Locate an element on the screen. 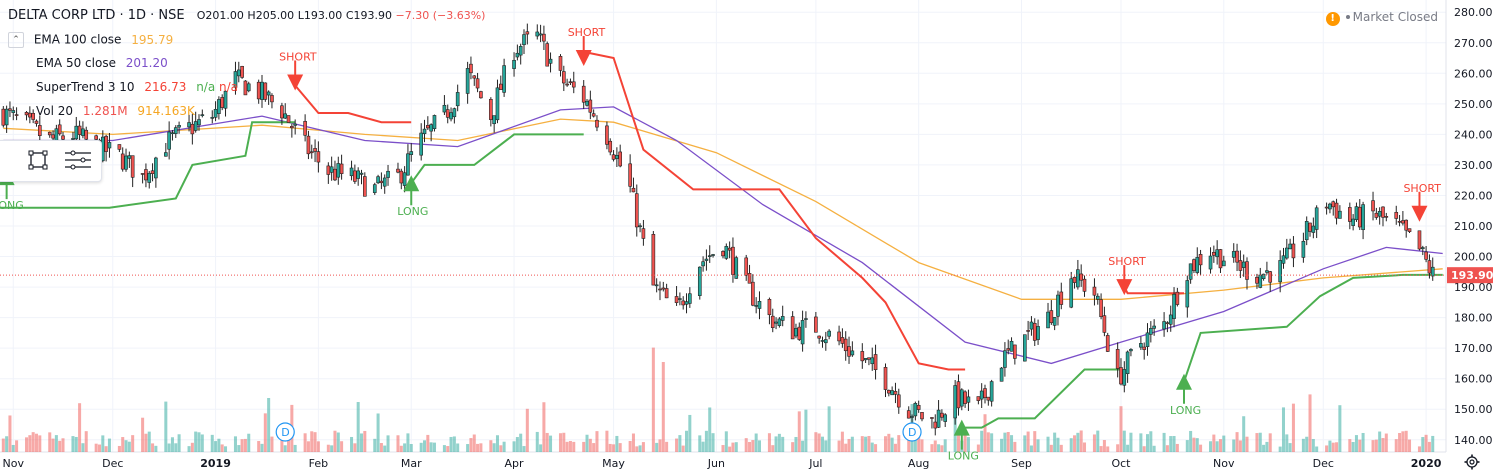  x-tick-label: Feb is located at coordinates (318, 463).